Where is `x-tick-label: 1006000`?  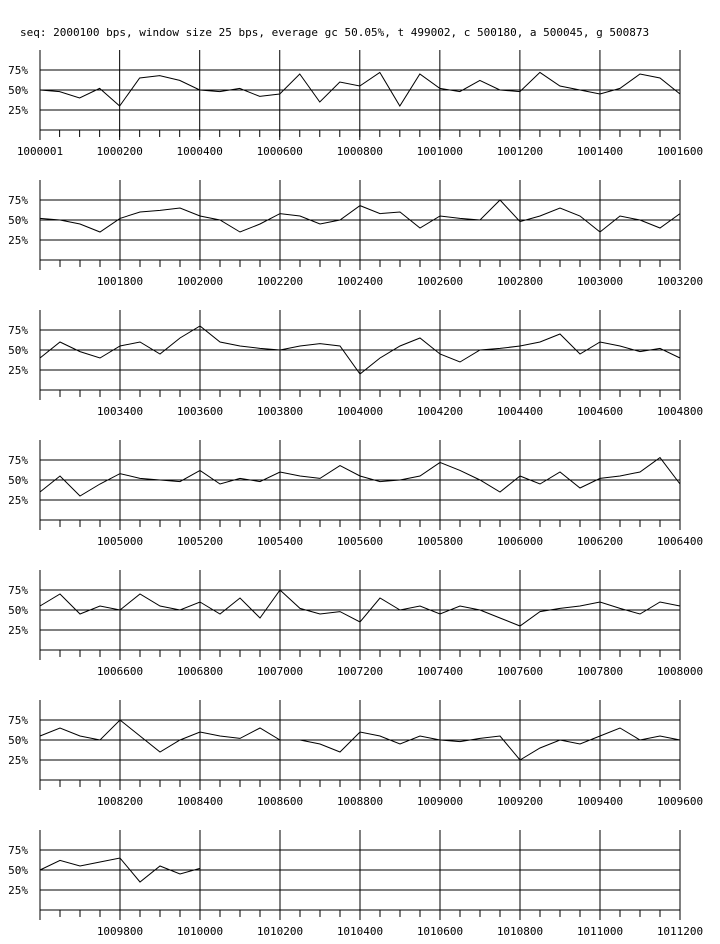
x-tick-label: 1006000 is located at coordinates (520, 541).